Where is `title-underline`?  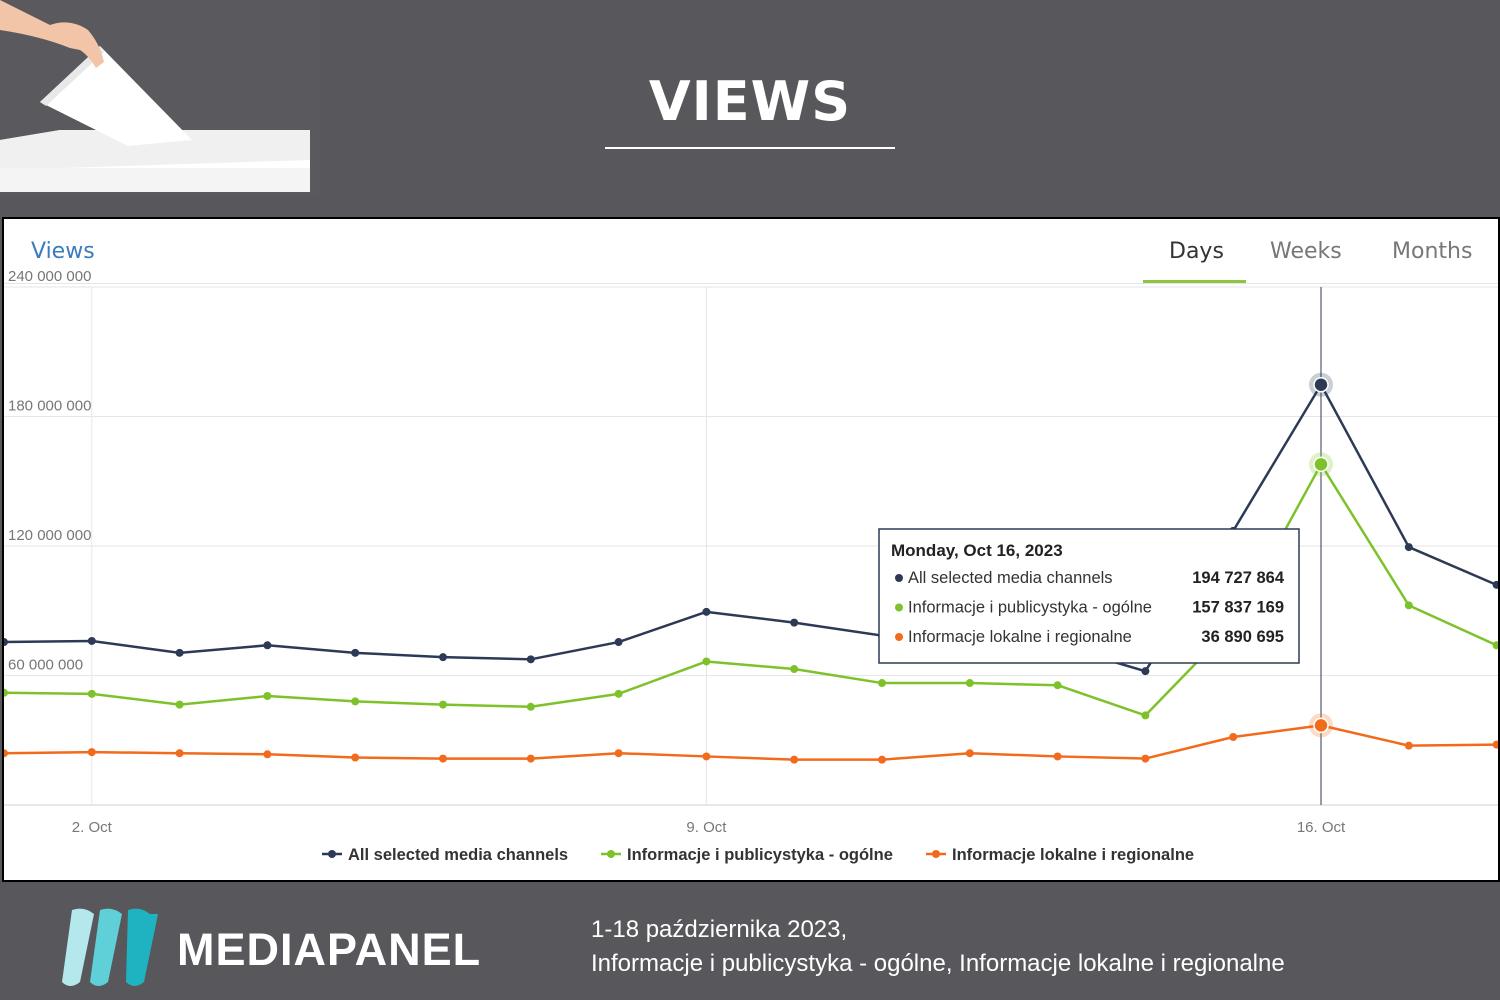 title-underline is located at coordinates (750, 148).